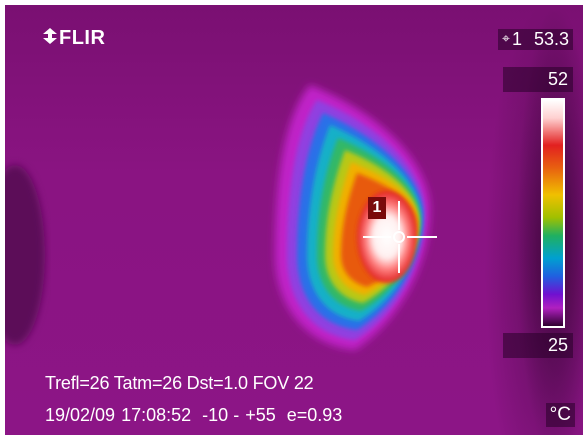 The height and width of the screenshot is (440, 588). I want to click on spot-index: 1, so click(516, 39).